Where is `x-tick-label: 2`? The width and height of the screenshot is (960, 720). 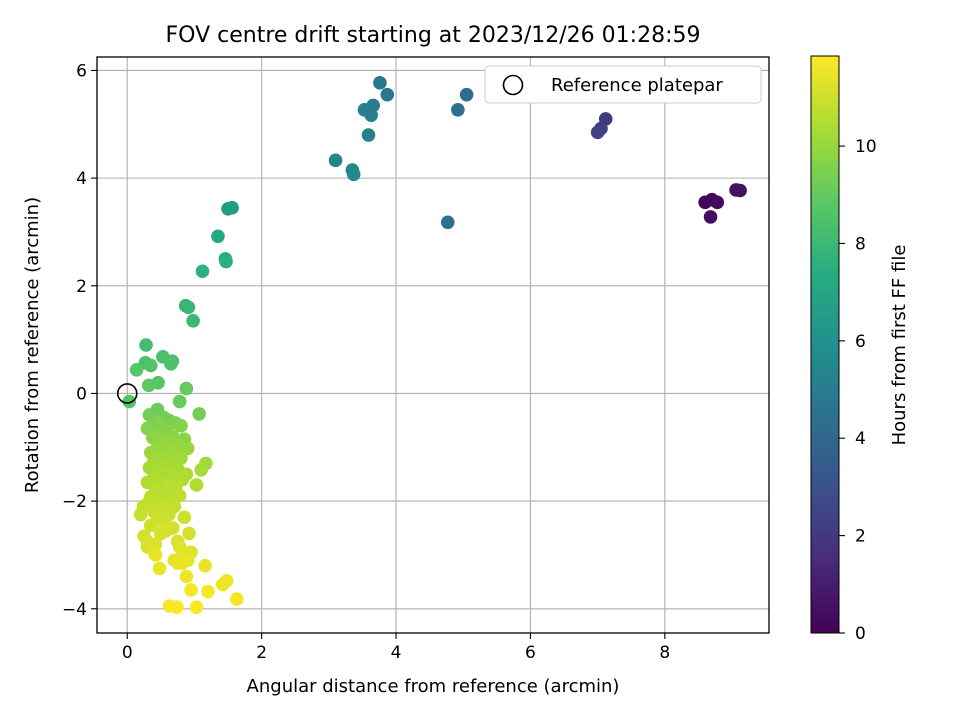 x-tick-label: 2 is located at coordinates (261, 653).